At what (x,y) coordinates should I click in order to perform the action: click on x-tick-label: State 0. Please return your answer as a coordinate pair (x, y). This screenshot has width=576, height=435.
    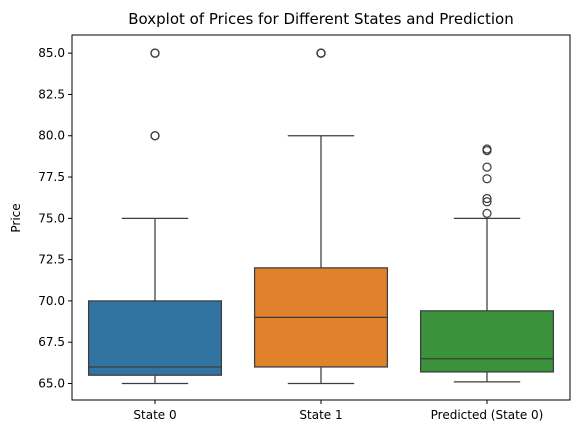
    Looking at the image, I should click on (154, 415).